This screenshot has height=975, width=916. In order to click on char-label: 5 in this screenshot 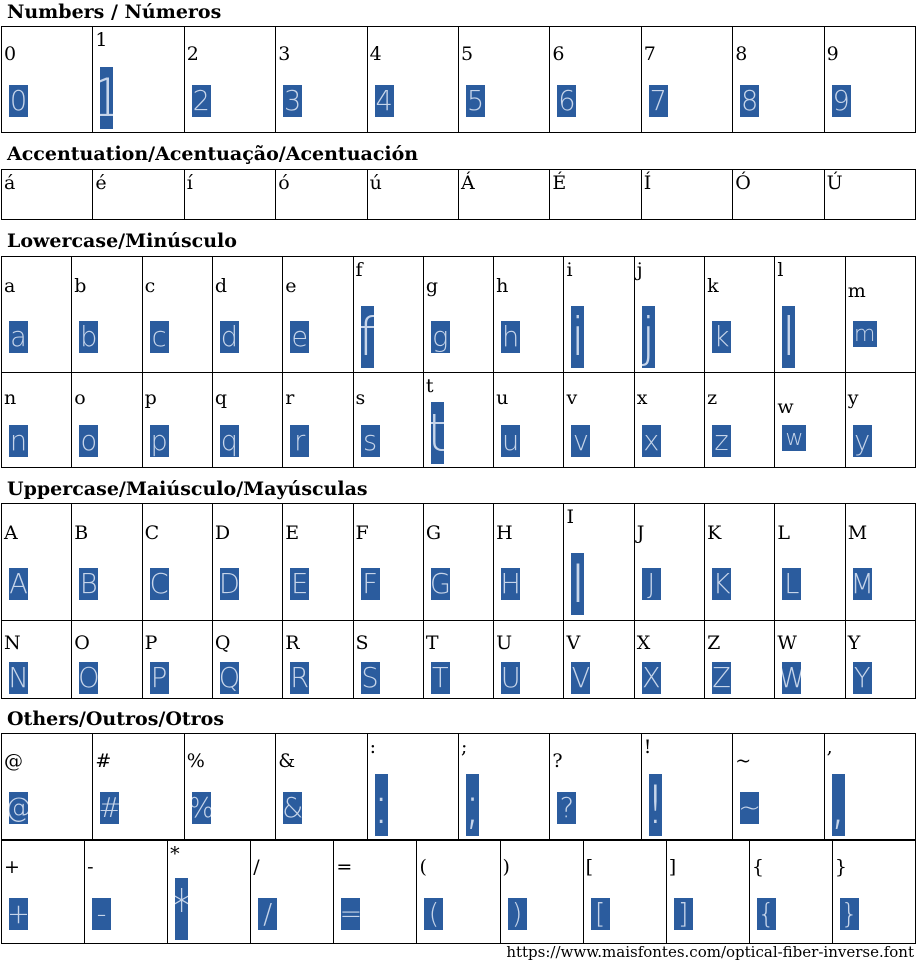, I will do `click(467, 54)`.